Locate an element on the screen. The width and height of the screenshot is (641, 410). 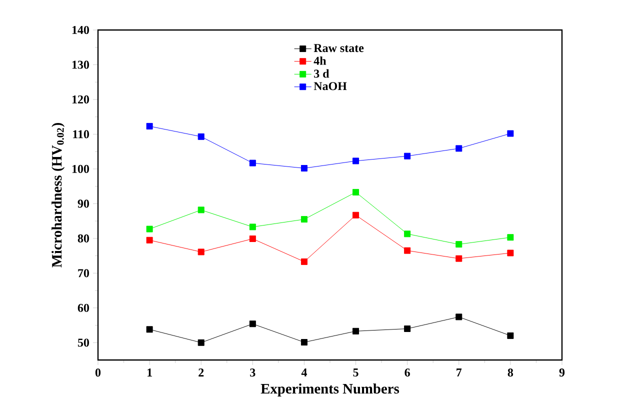
legend-label: Raw state is located at coordinates (339, 48).